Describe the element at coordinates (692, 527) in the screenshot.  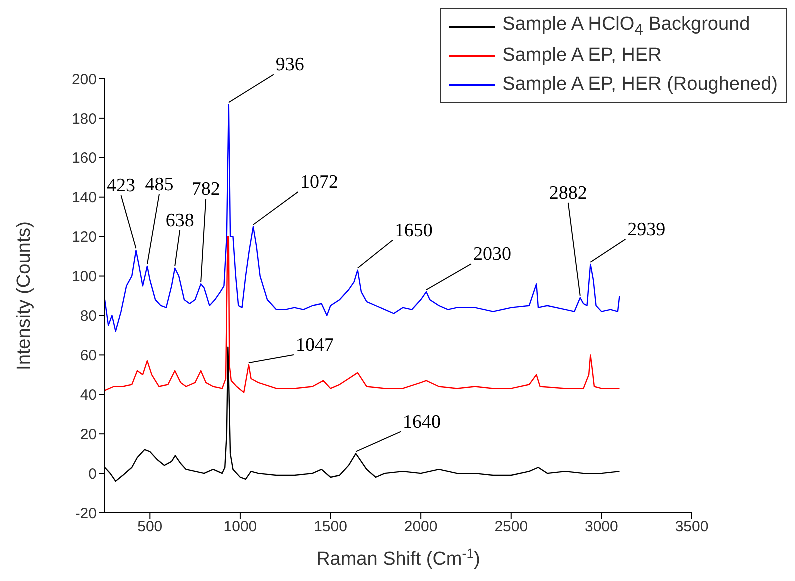
I see `x-tick-label: 3500` at that location.